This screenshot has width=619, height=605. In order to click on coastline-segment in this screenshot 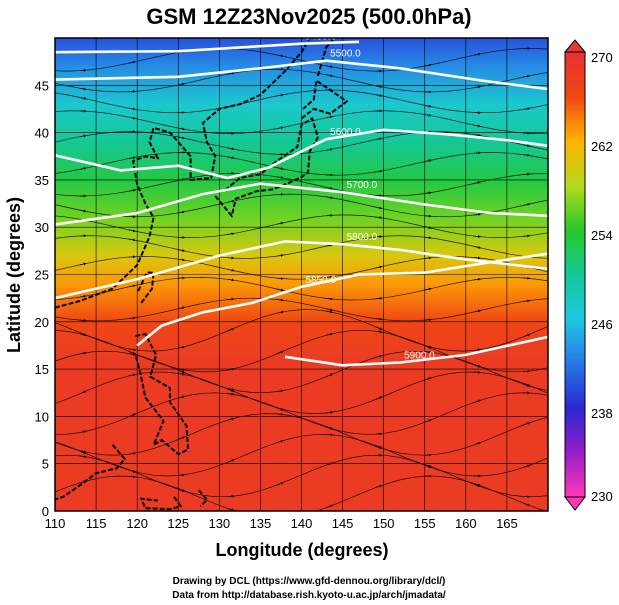, I will do `click(161, 503)`.